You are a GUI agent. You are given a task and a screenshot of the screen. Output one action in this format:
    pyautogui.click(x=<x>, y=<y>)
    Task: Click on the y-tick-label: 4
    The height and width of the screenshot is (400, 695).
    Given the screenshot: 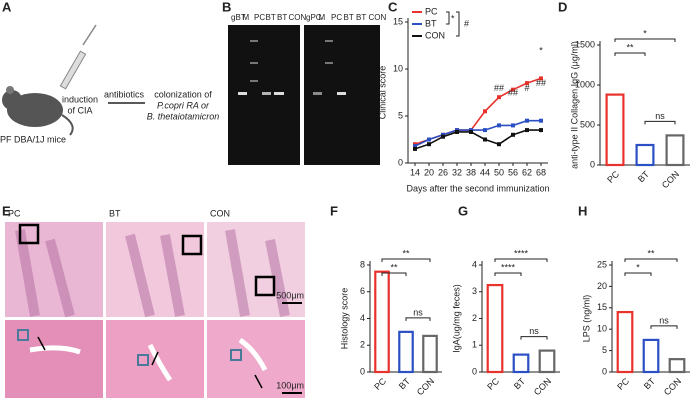 What is the action you would take?
    pyautogui.click(x=474, y=264)
    